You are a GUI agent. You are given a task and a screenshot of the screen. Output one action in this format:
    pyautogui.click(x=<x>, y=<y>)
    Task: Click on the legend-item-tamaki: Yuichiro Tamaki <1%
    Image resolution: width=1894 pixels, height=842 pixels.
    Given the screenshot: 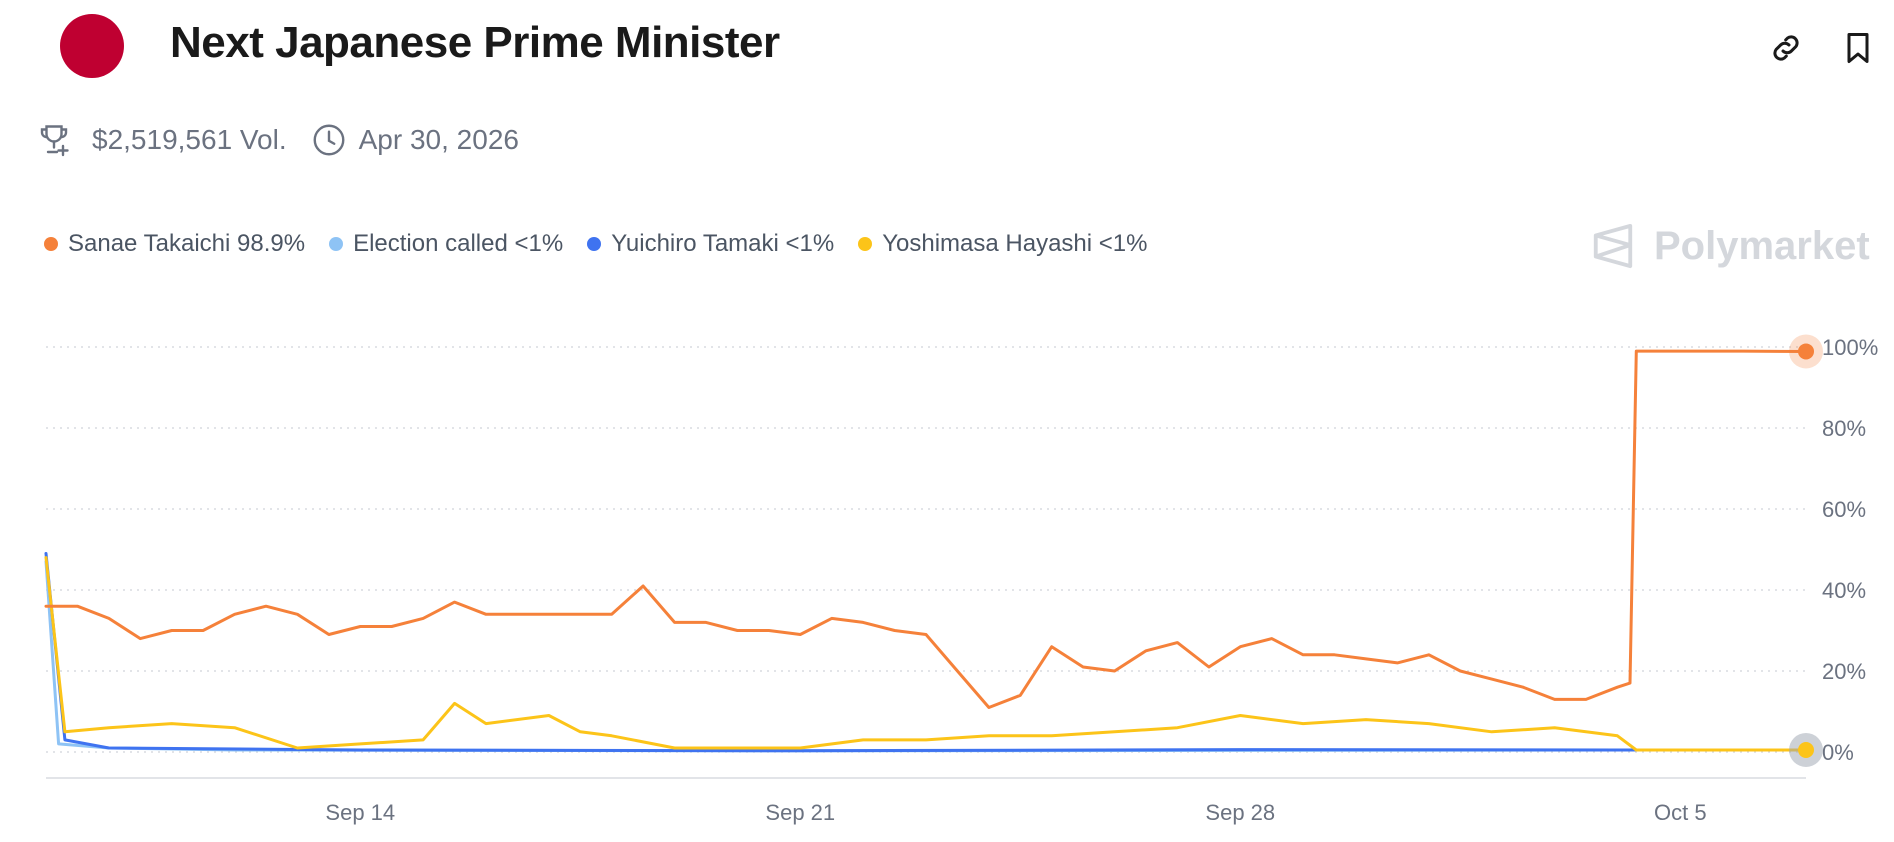 What is the action you would take?
    pyautogui.click(x=710, y=244)
    